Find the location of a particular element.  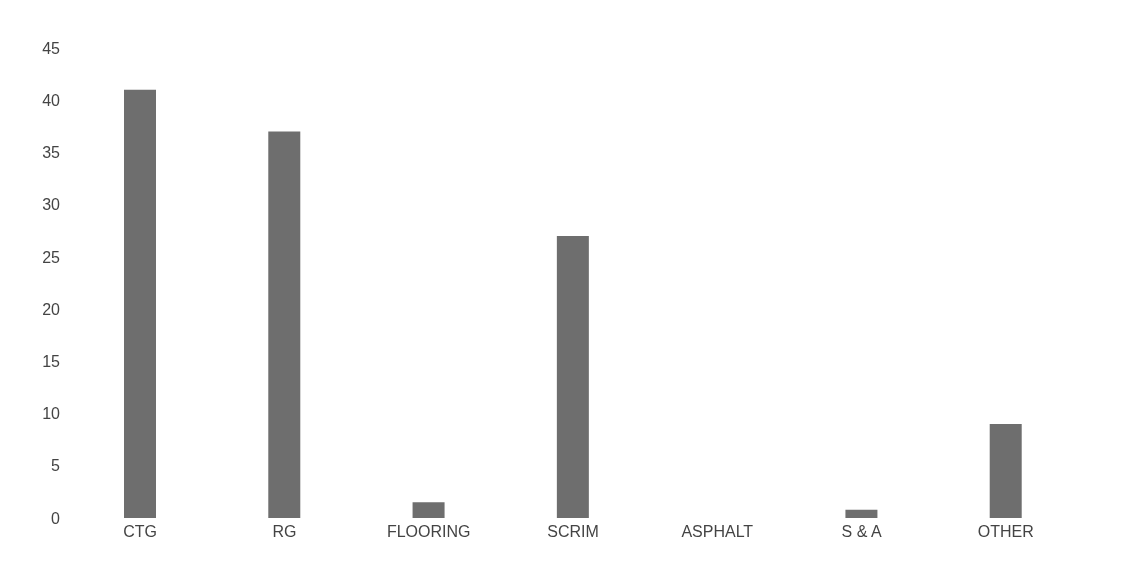

y-tick-label: 0 is located at coordinates (56, 518).